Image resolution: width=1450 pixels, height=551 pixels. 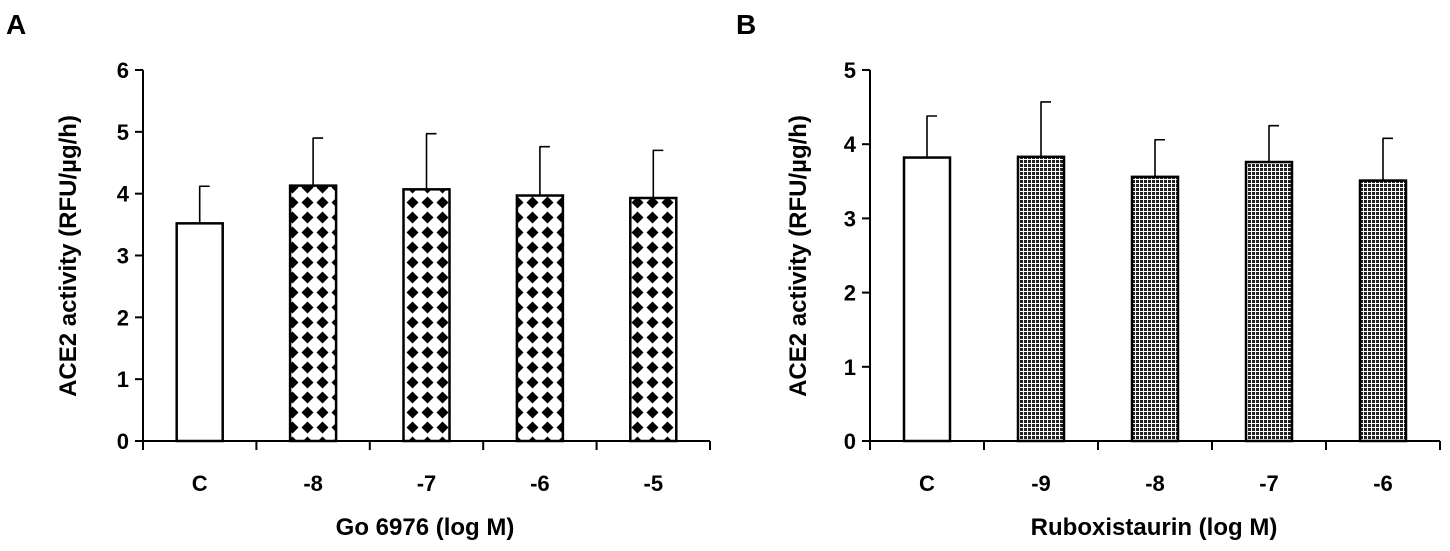 I want to click on panel-a-letter: A, so click(x=16, y=24).